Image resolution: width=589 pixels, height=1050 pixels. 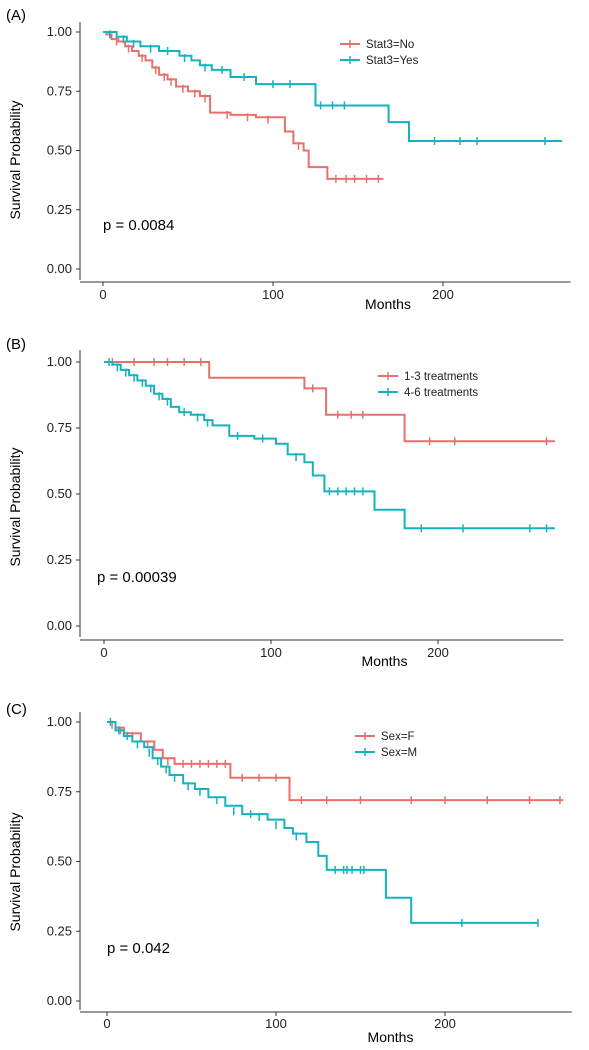 What do you see at coordinates (398, 737) in the screenshot?
I see `legend-label: Sex=F` at bounding box center [398, 737].